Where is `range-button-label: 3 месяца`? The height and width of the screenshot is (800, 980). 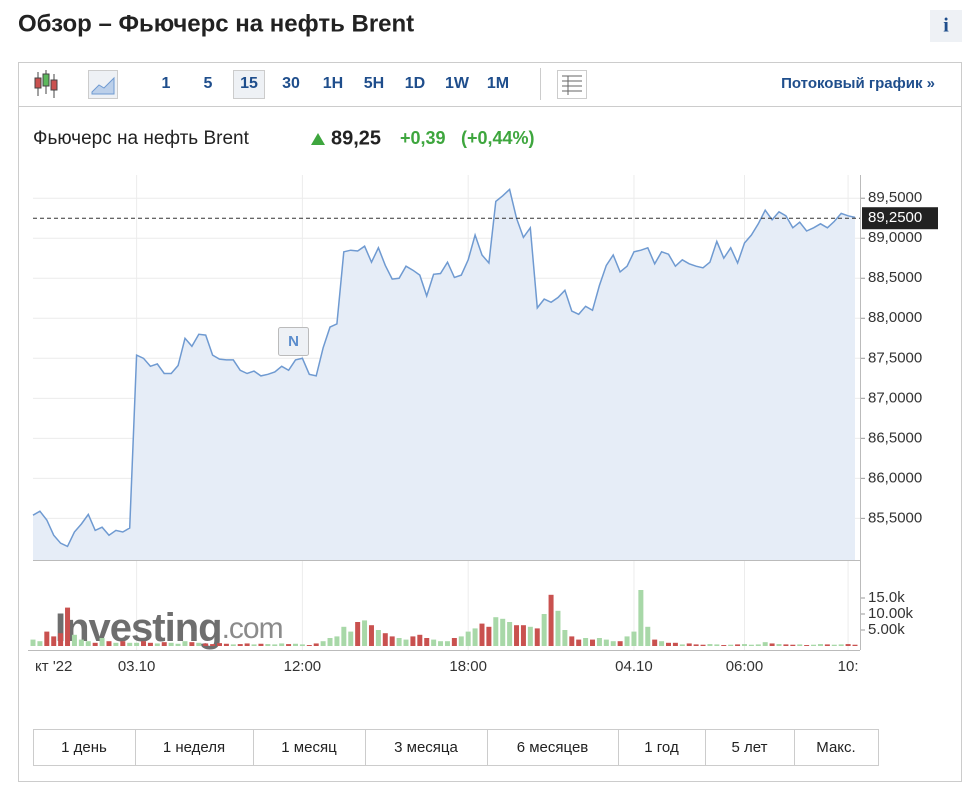
range-button-label: 3 месяца is located at coordinates (426, 747).